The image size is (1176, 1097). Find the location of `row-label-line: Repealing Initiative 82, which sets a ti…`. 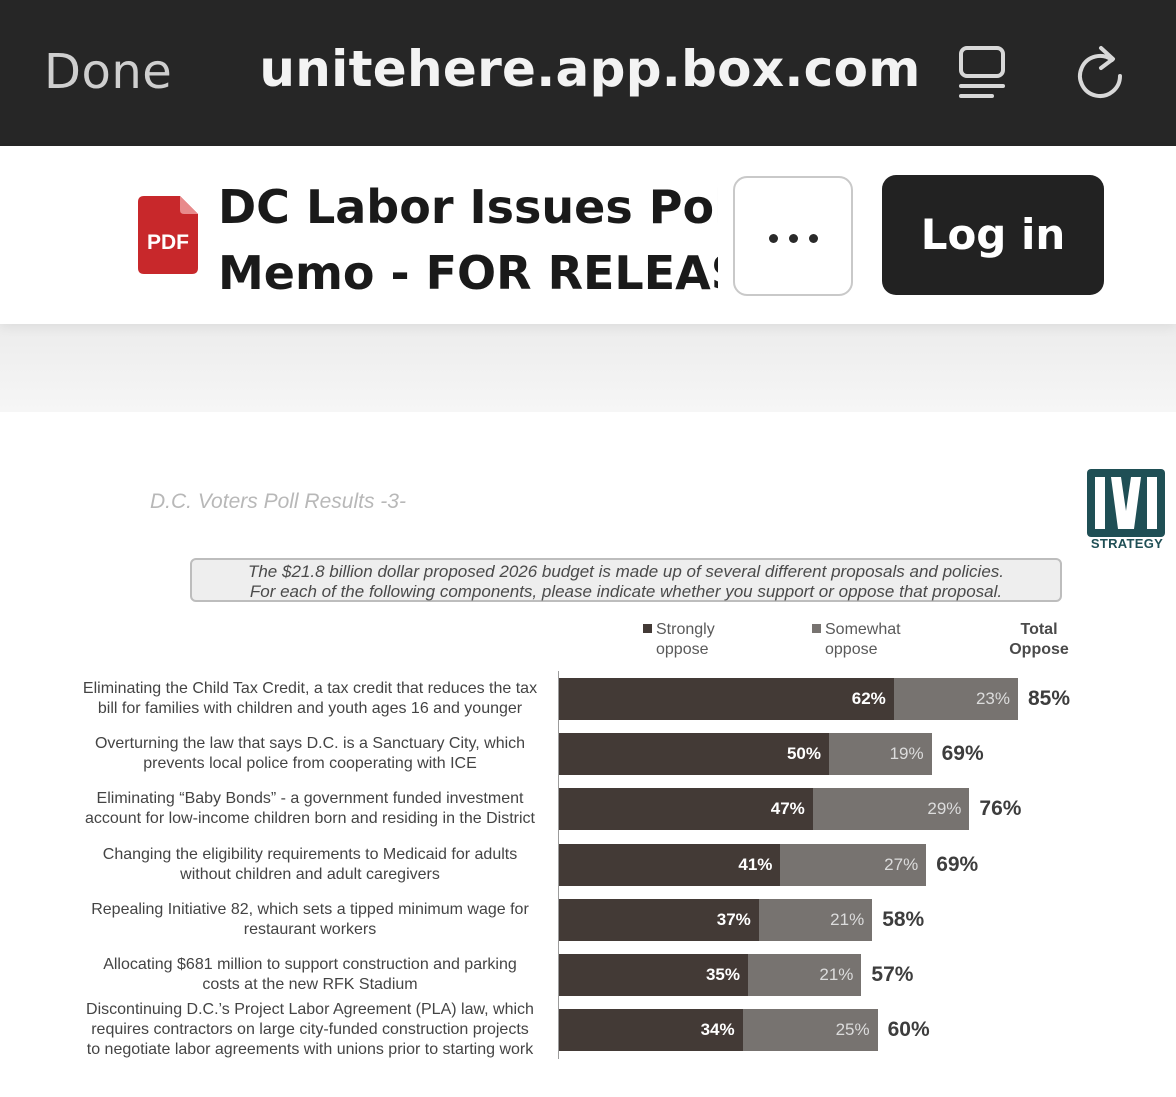

row-label-line: Repealing Initiative 82, which sets a ti… is located at coordinates (310, 909).